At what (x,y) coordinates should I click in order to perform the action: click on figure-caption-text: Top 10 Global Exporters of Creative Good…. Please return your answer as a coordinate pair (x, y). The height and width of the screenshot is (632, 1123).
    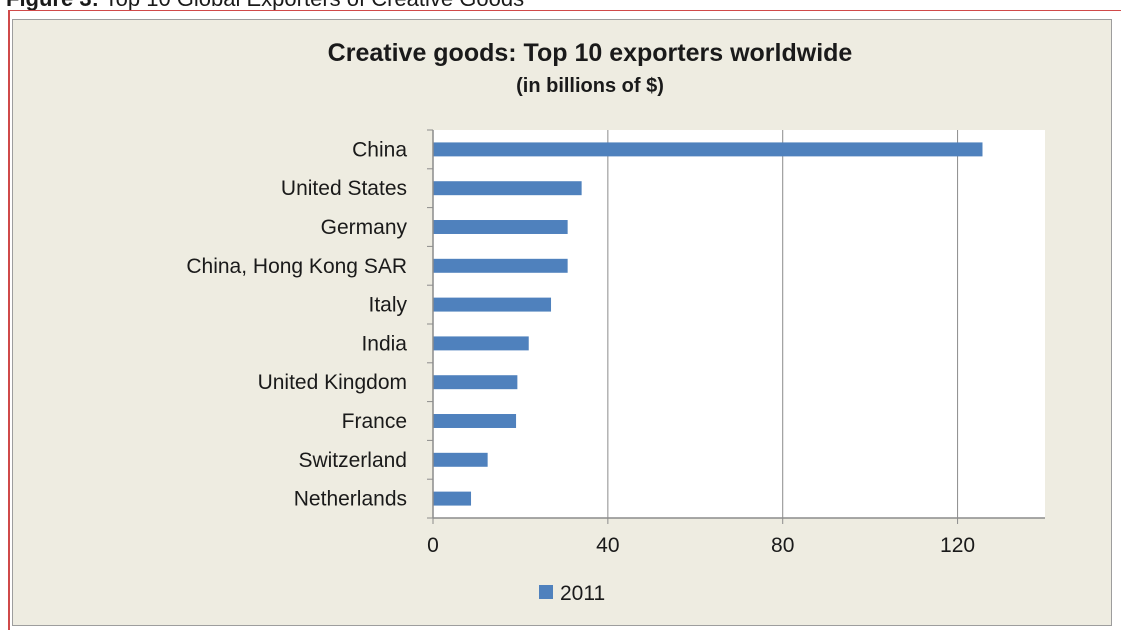
    Looking at the image, I should click on (314, 5).